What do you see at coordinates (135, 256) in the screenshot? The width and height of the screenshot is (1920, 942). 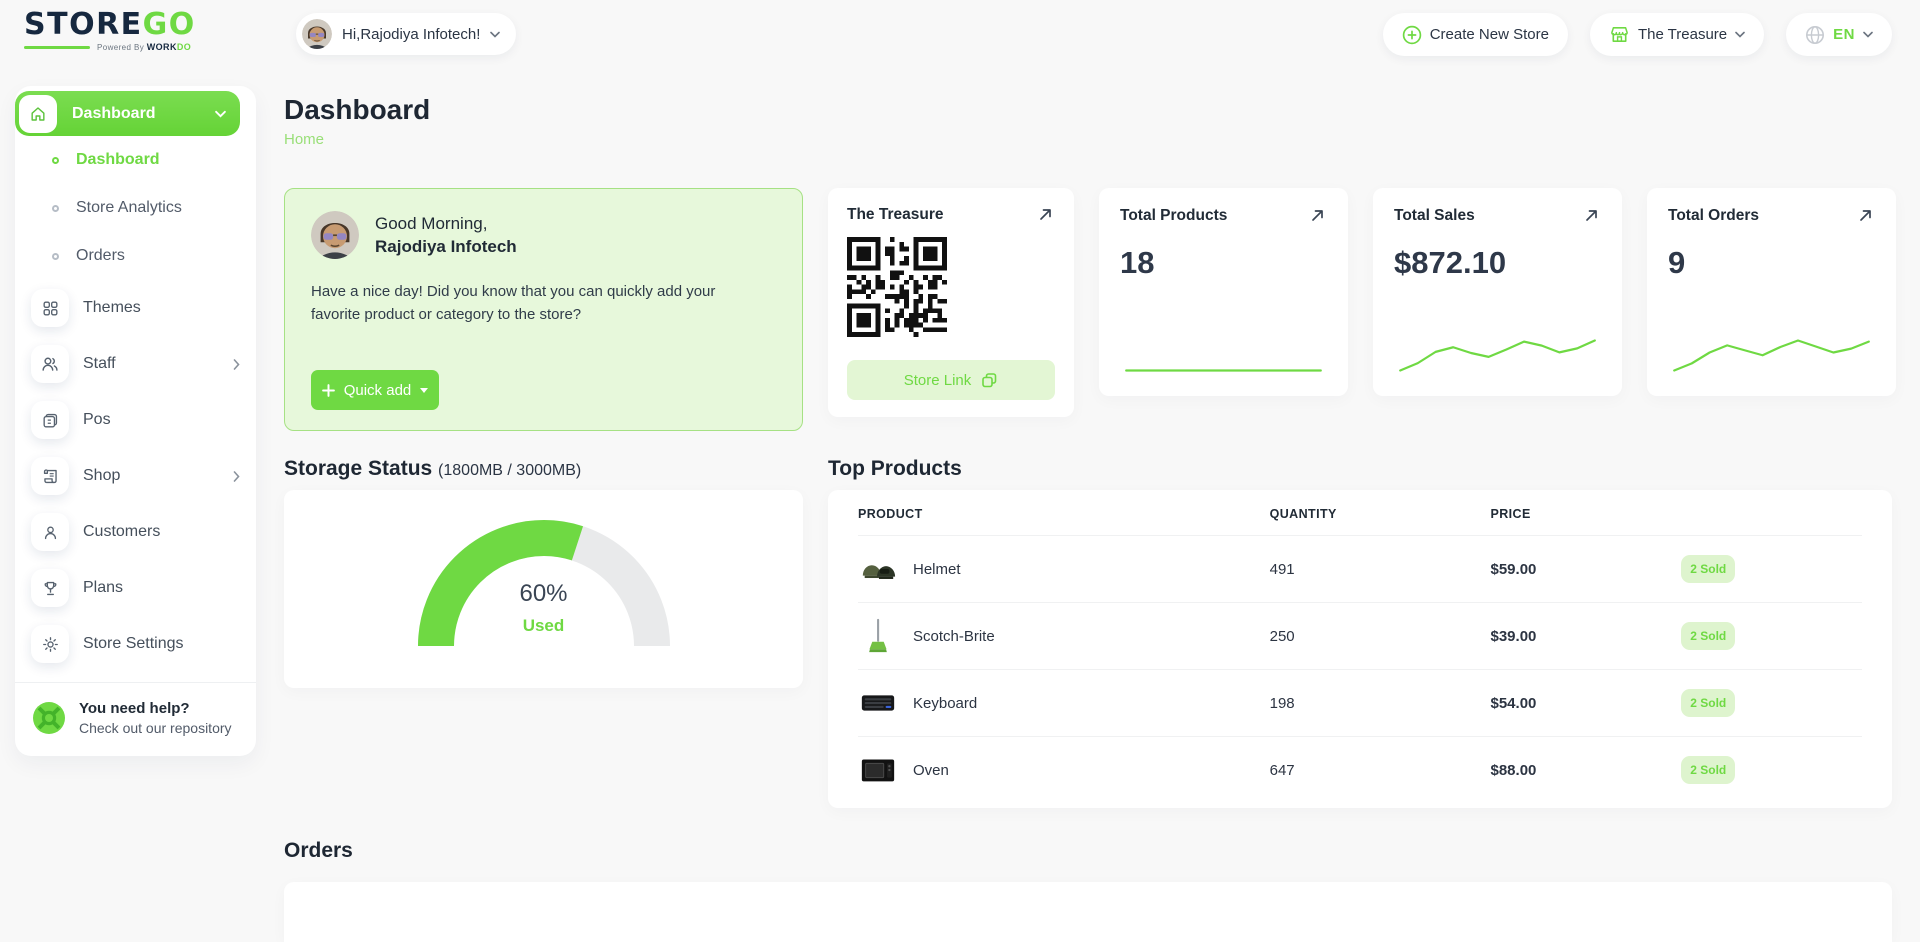 I see `sidebar-item-orders: Orders` at bounding box center [135, 256].